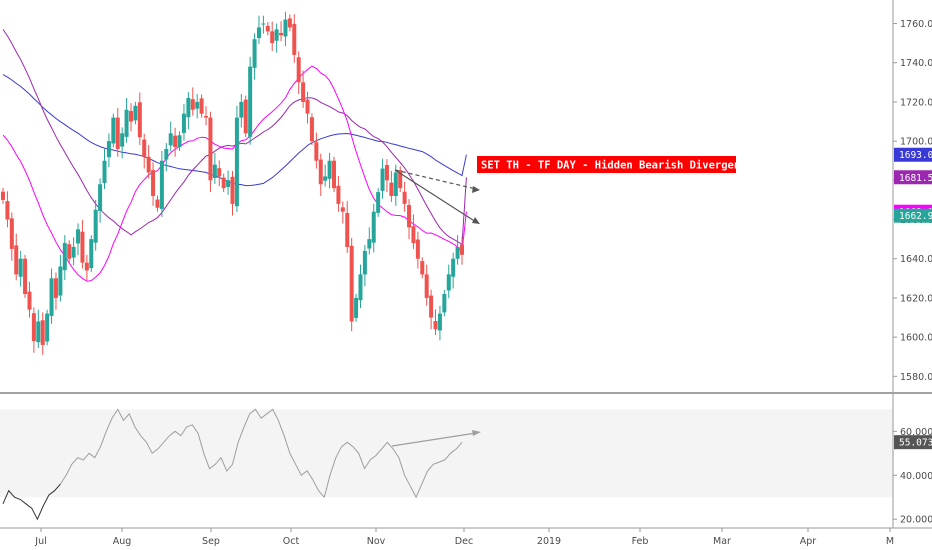 The image size is (932, 550). Describe the element at coordinates (916, 432) in the screenshot. I see `rsi-tick-label: 60.0000` at that location.